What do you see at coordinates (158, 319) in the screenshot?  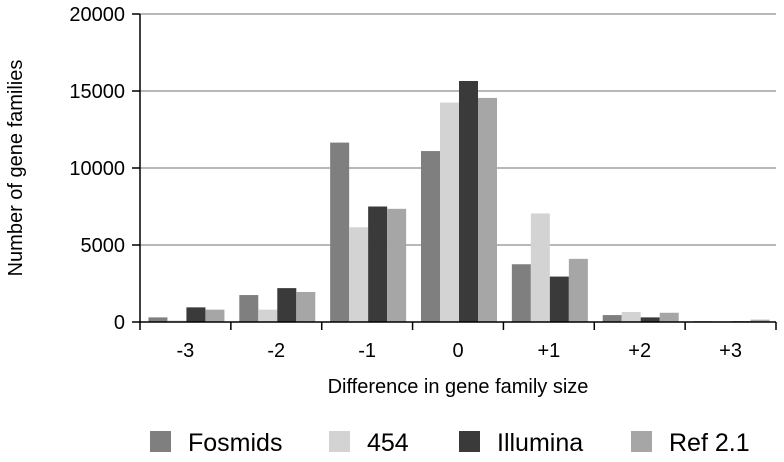 I see `bar-fosmids--3` at bounding box center [158, 319].